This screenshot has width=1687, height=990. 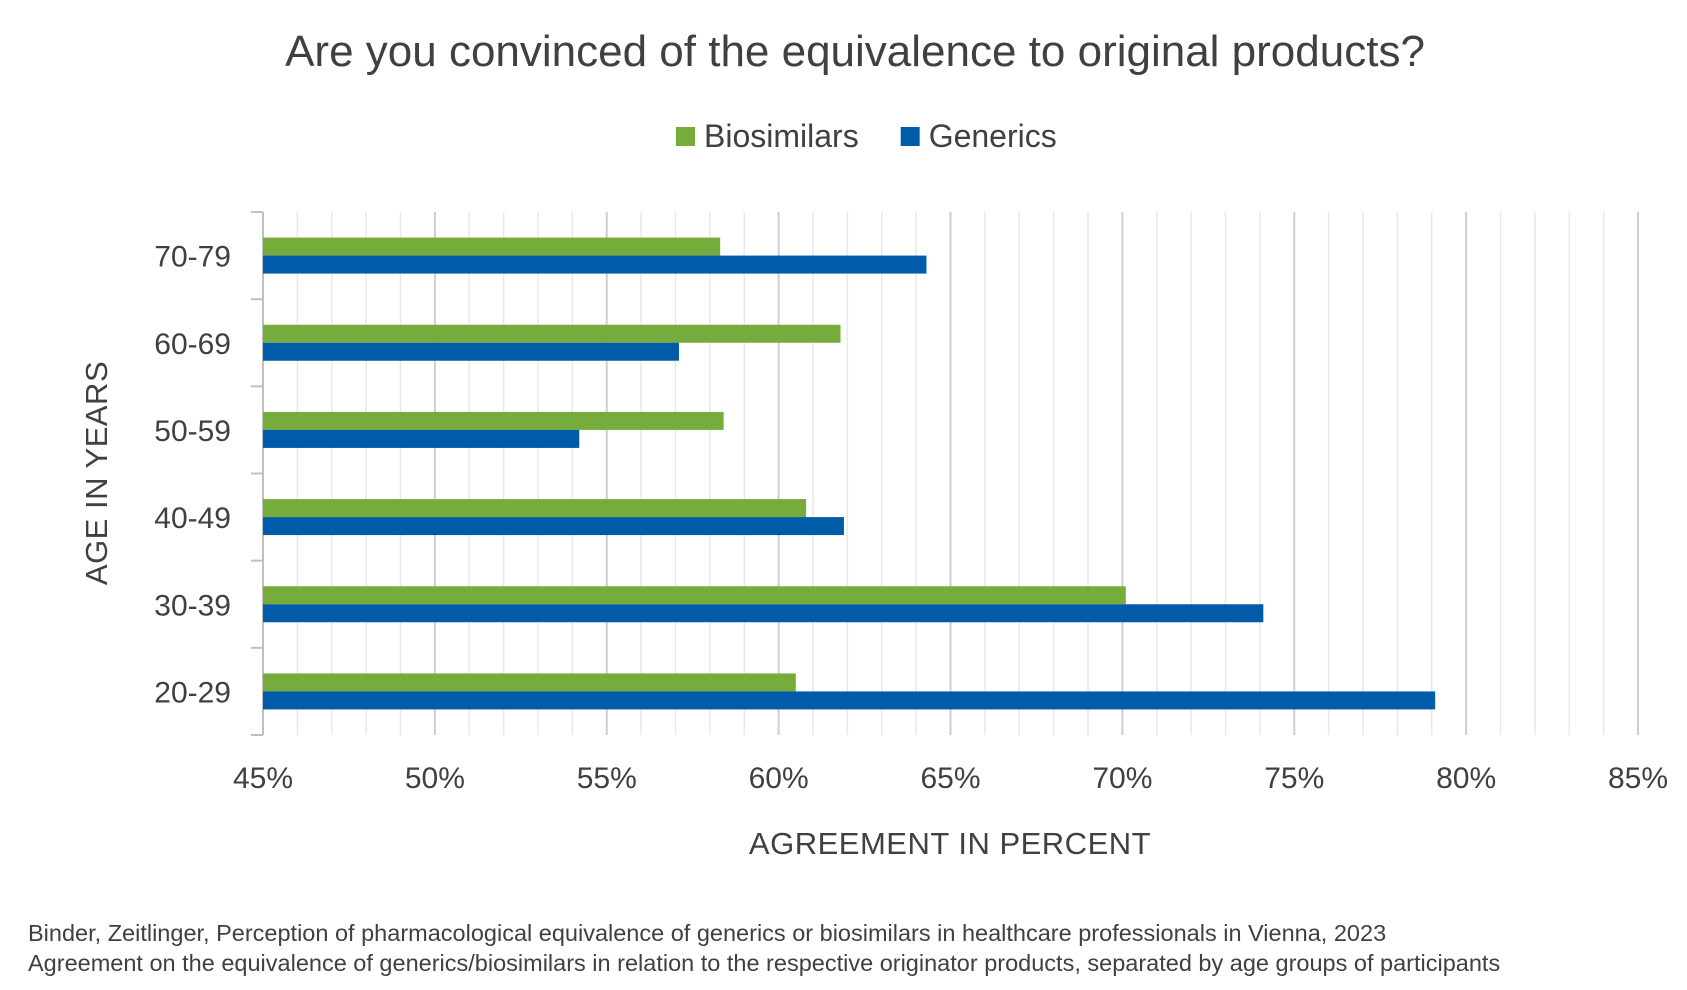 What do you see at coordinates (192, 518) in the screenshot?
I see `y-tick-label: 40-49` at bounding box center [192, 518].